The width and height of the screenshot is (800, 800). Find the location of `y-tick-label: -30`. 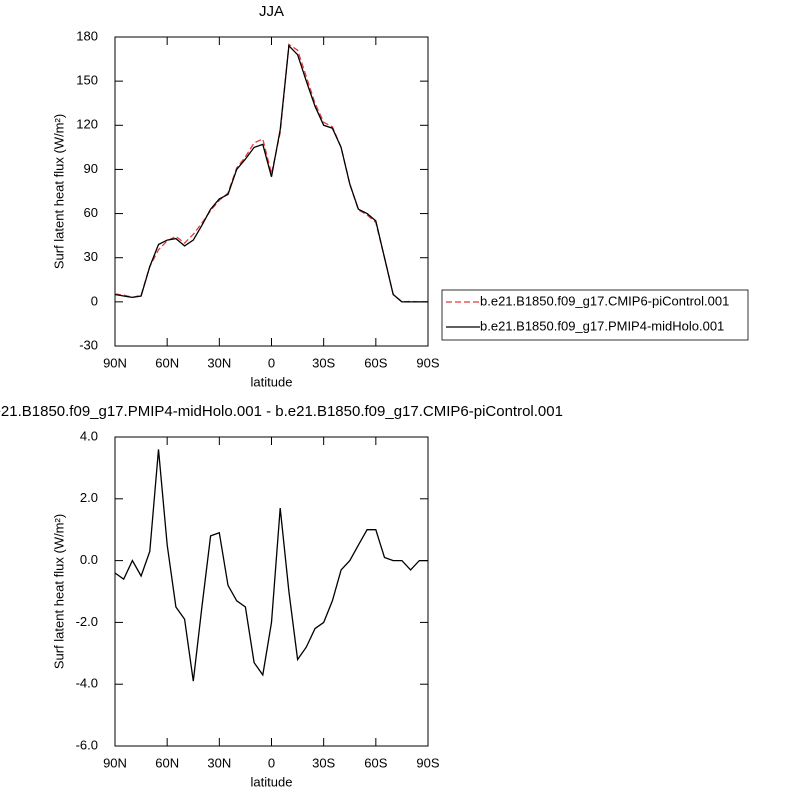

y-tick-label: -30 is located at coordinates (88, 344).